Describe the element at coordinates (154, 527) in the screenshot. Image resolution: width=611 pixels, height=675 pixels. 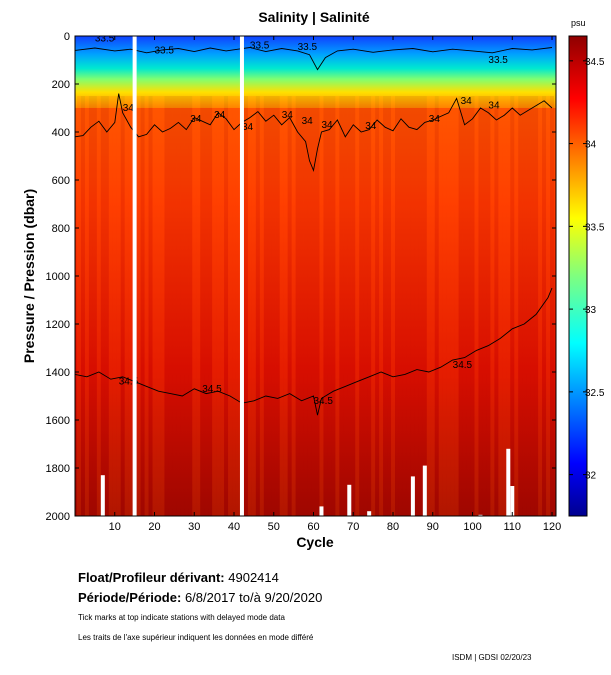
I see `x-tick-label: 20` at that location.